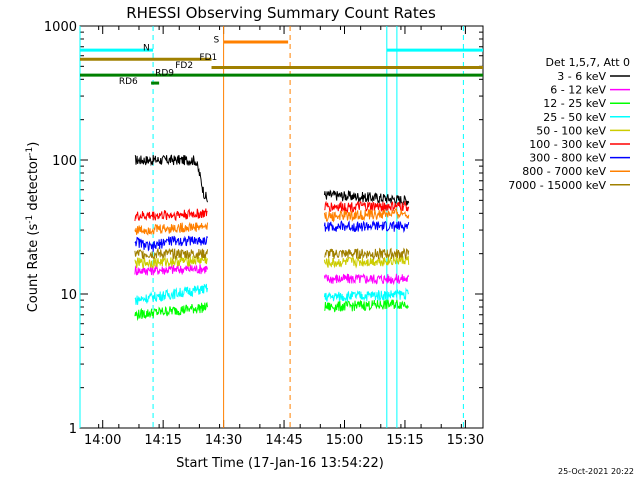  Describe the element at coordinates (557, 185) in the screenshot. I see `legend-label: 7000 - 15000 keV` at that location.